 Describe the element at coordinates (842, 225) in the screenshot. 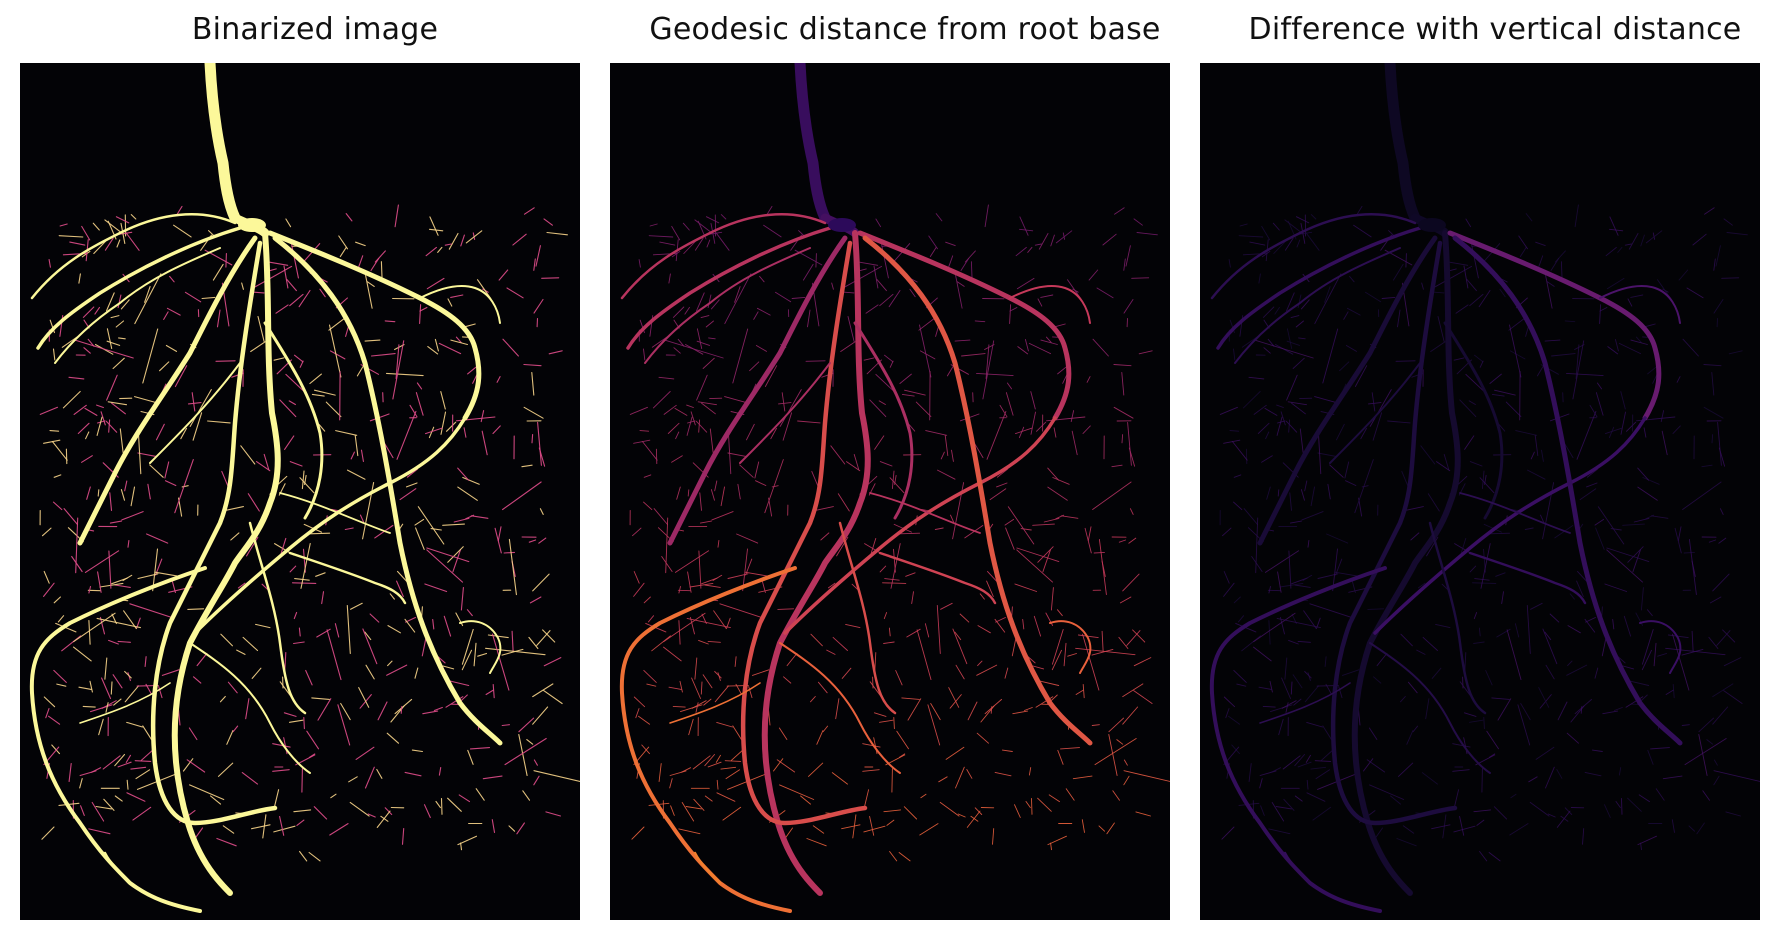

I see `root-base` at that location.